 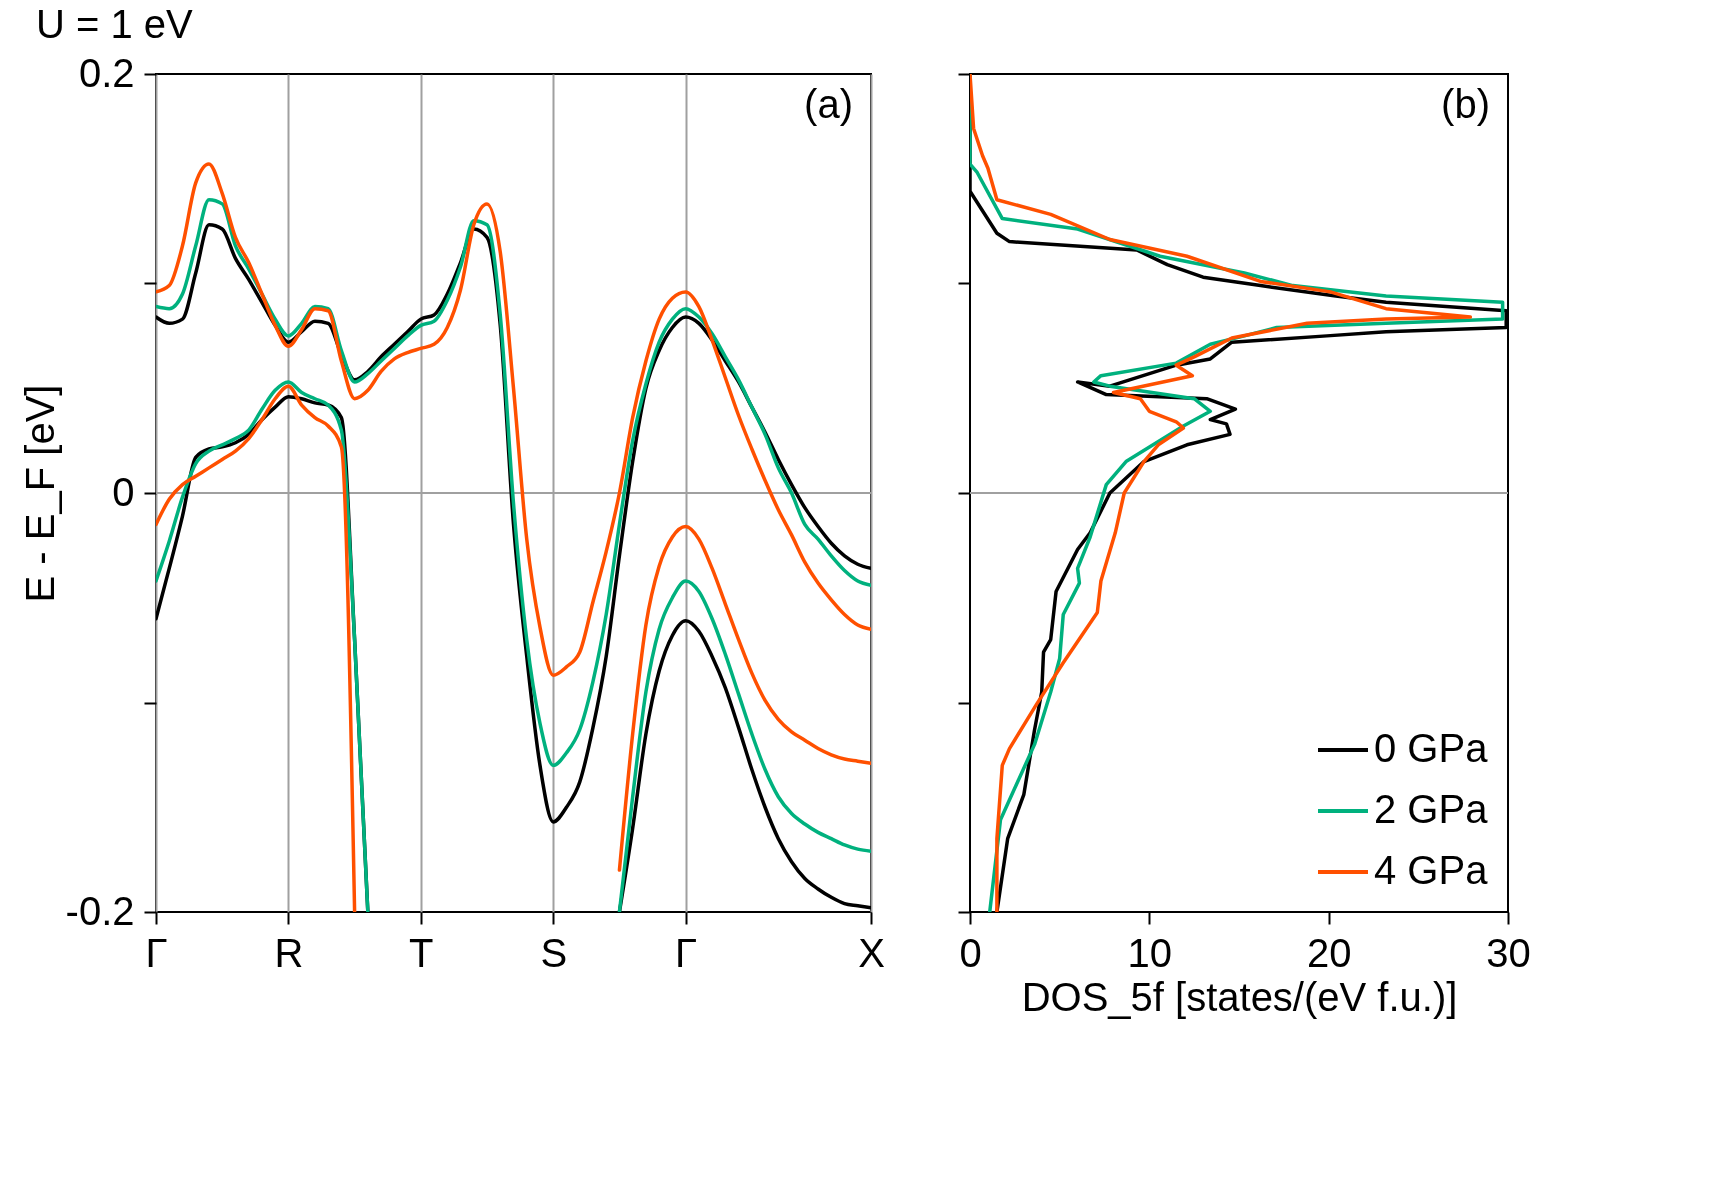 I want to click on y-axis-title: E - E_F [eV], so click(x=39, y=493).